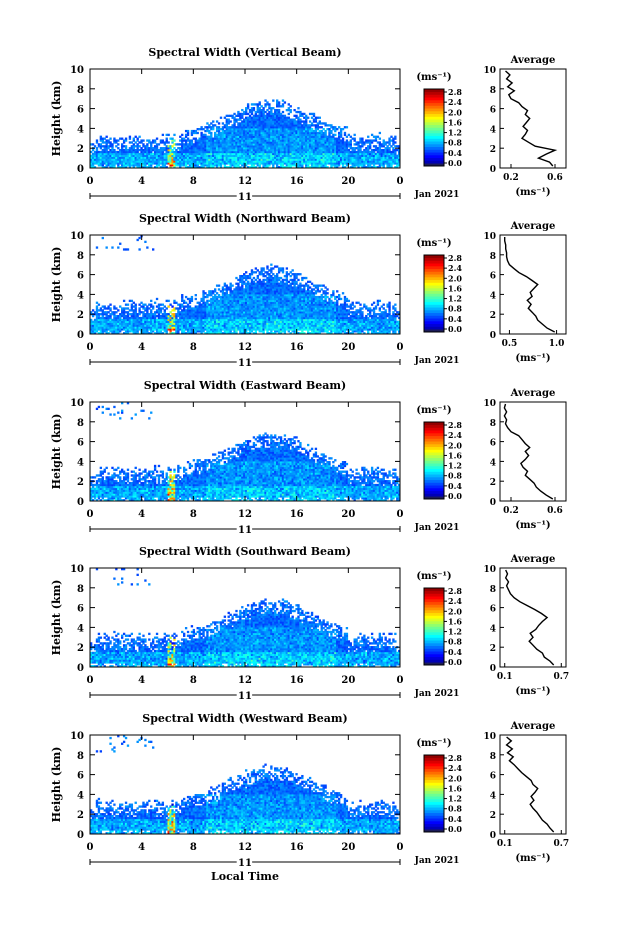 Image resolution: width=621 pixels, height=929 pixels. What do you see at coordinates (434, 102) in the screenshot?
I see `colorbar-segment` at bounding box center [434, 102].